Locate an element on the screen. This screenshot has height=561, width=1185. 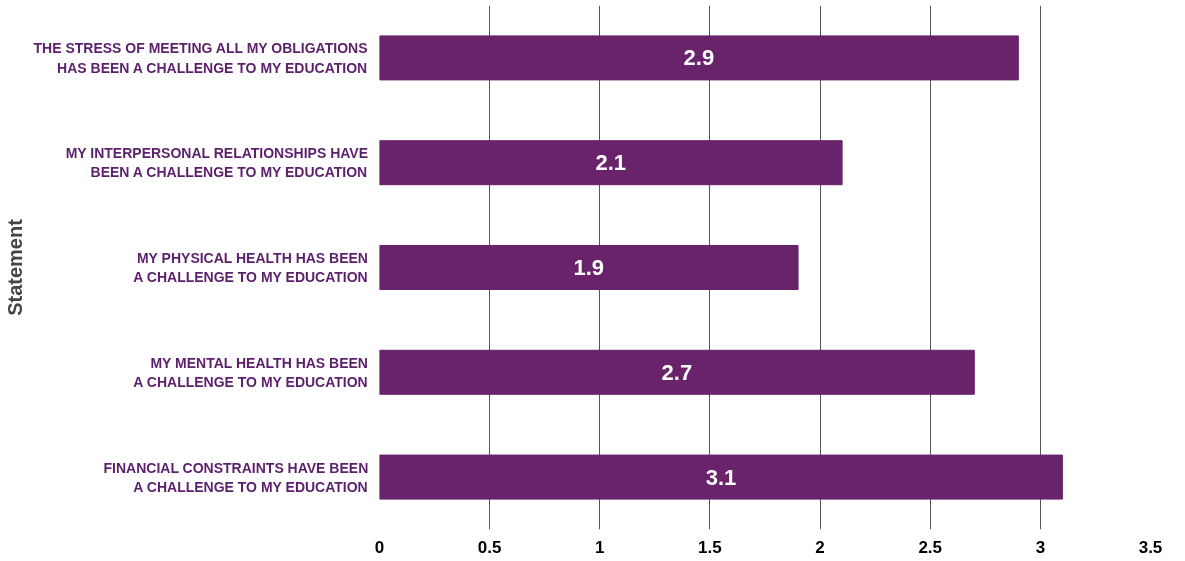
y-tick-label: THE STRESS OF MEETING ALL MY OBLIGATIONS HAS BEEN A CHALLENGE TO MY EDUCATION is located at coordinates (200, 58).